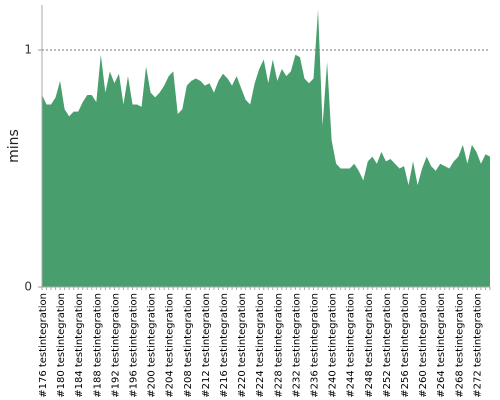 The image size is (500, 400). Describe the element at coordinates (97, 345) in the screenshot. I see `x-tick-label: #188 testintegration` at that location.